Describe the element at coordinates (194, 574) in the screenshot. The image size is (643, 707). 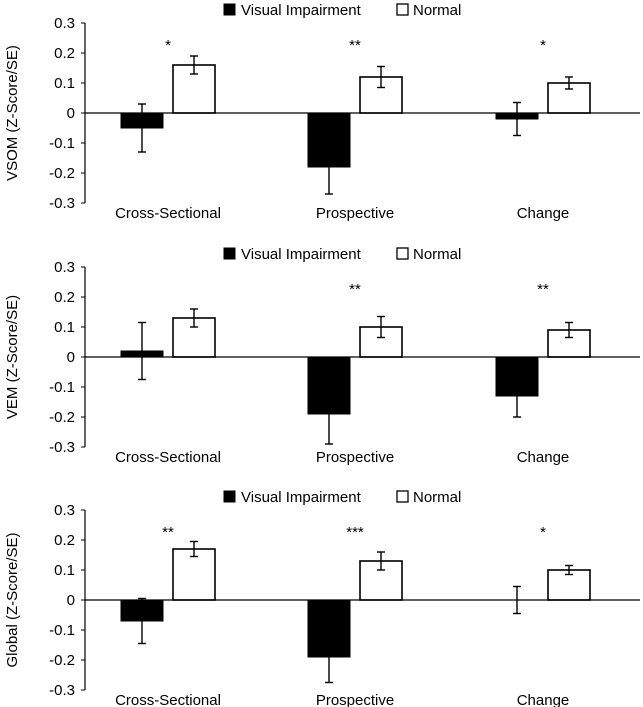
I see `bar-normal-cross-sectional` at that location.